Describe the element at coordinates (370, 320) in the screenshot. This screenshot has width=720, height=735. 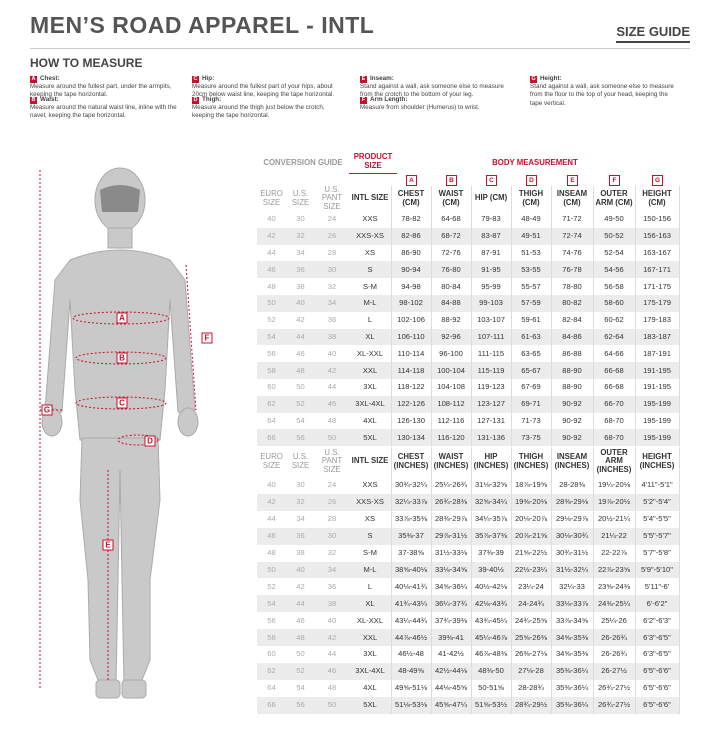
I see `table-cell: L` at that location.